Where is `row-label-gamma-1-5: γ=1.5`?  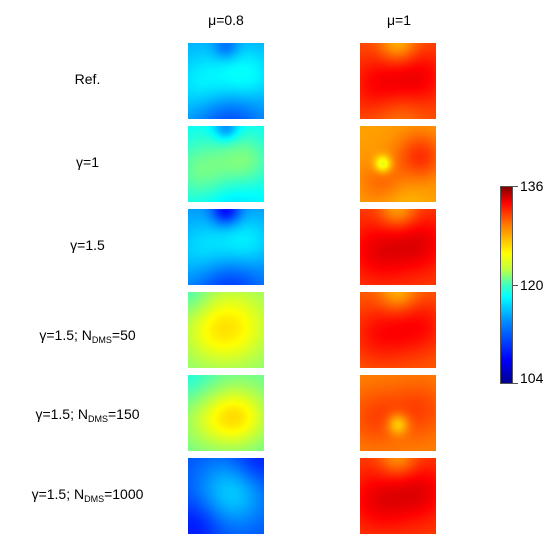
row-label-gamma-1-5: γ=1.5 is located at coordinates (87, 245).